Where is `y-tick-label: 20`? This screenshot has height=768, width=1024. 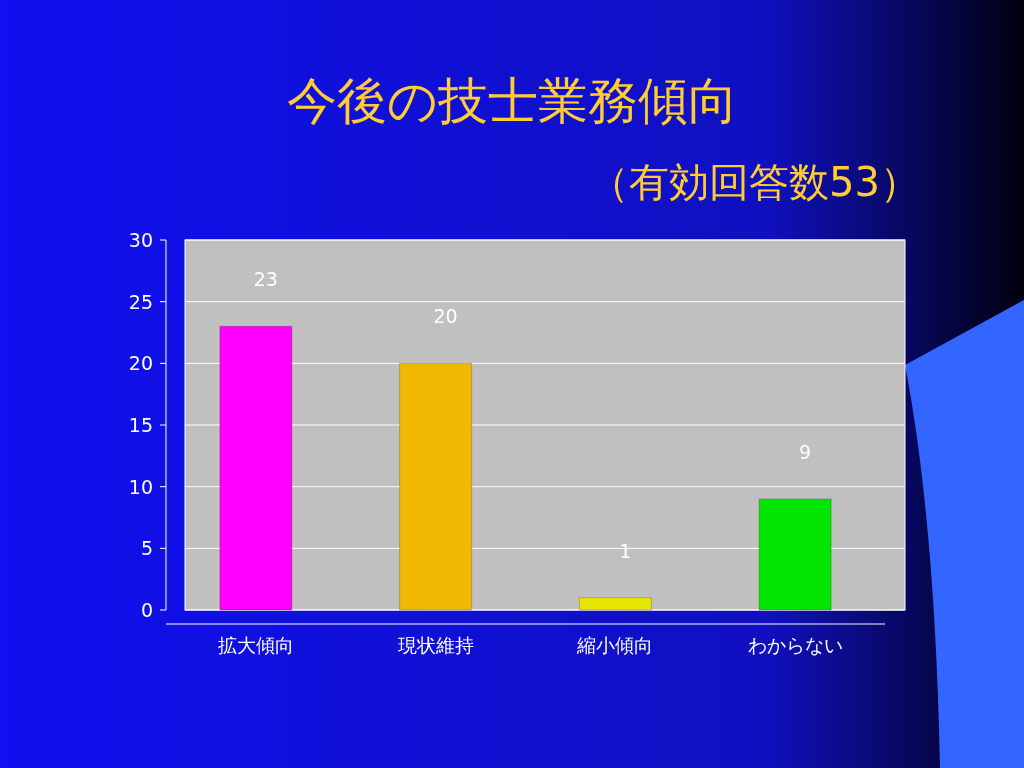 y-tick-label: 20 is located at coordinates (140, 363).